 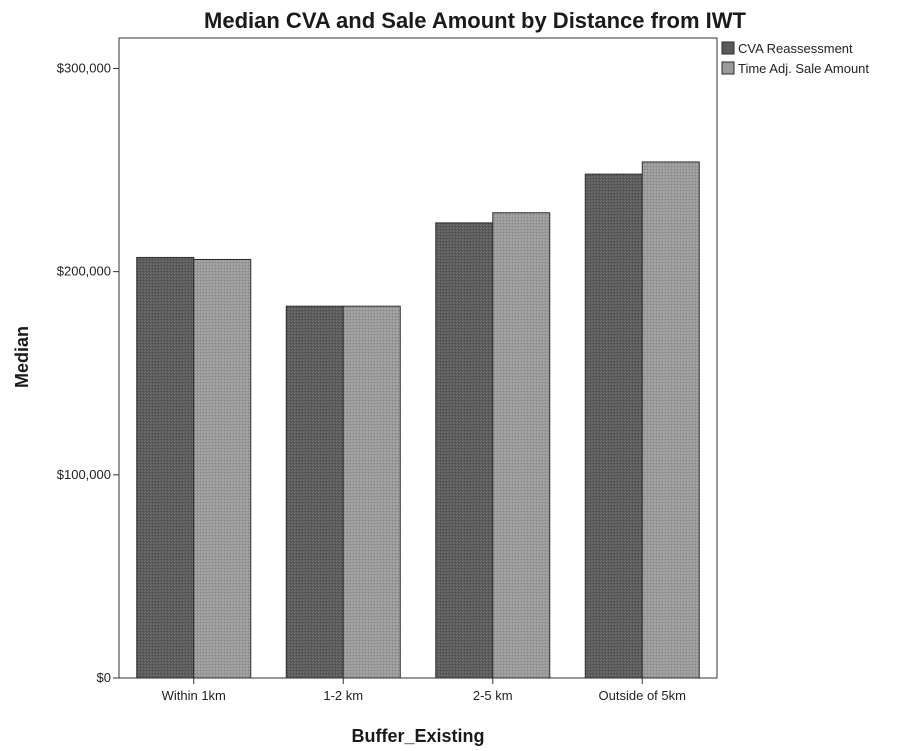 What do you see at coordinates (795, 48) in the screenshot?
I see `legend-label: CVA Reassessment` at bounding box center [795, 48].